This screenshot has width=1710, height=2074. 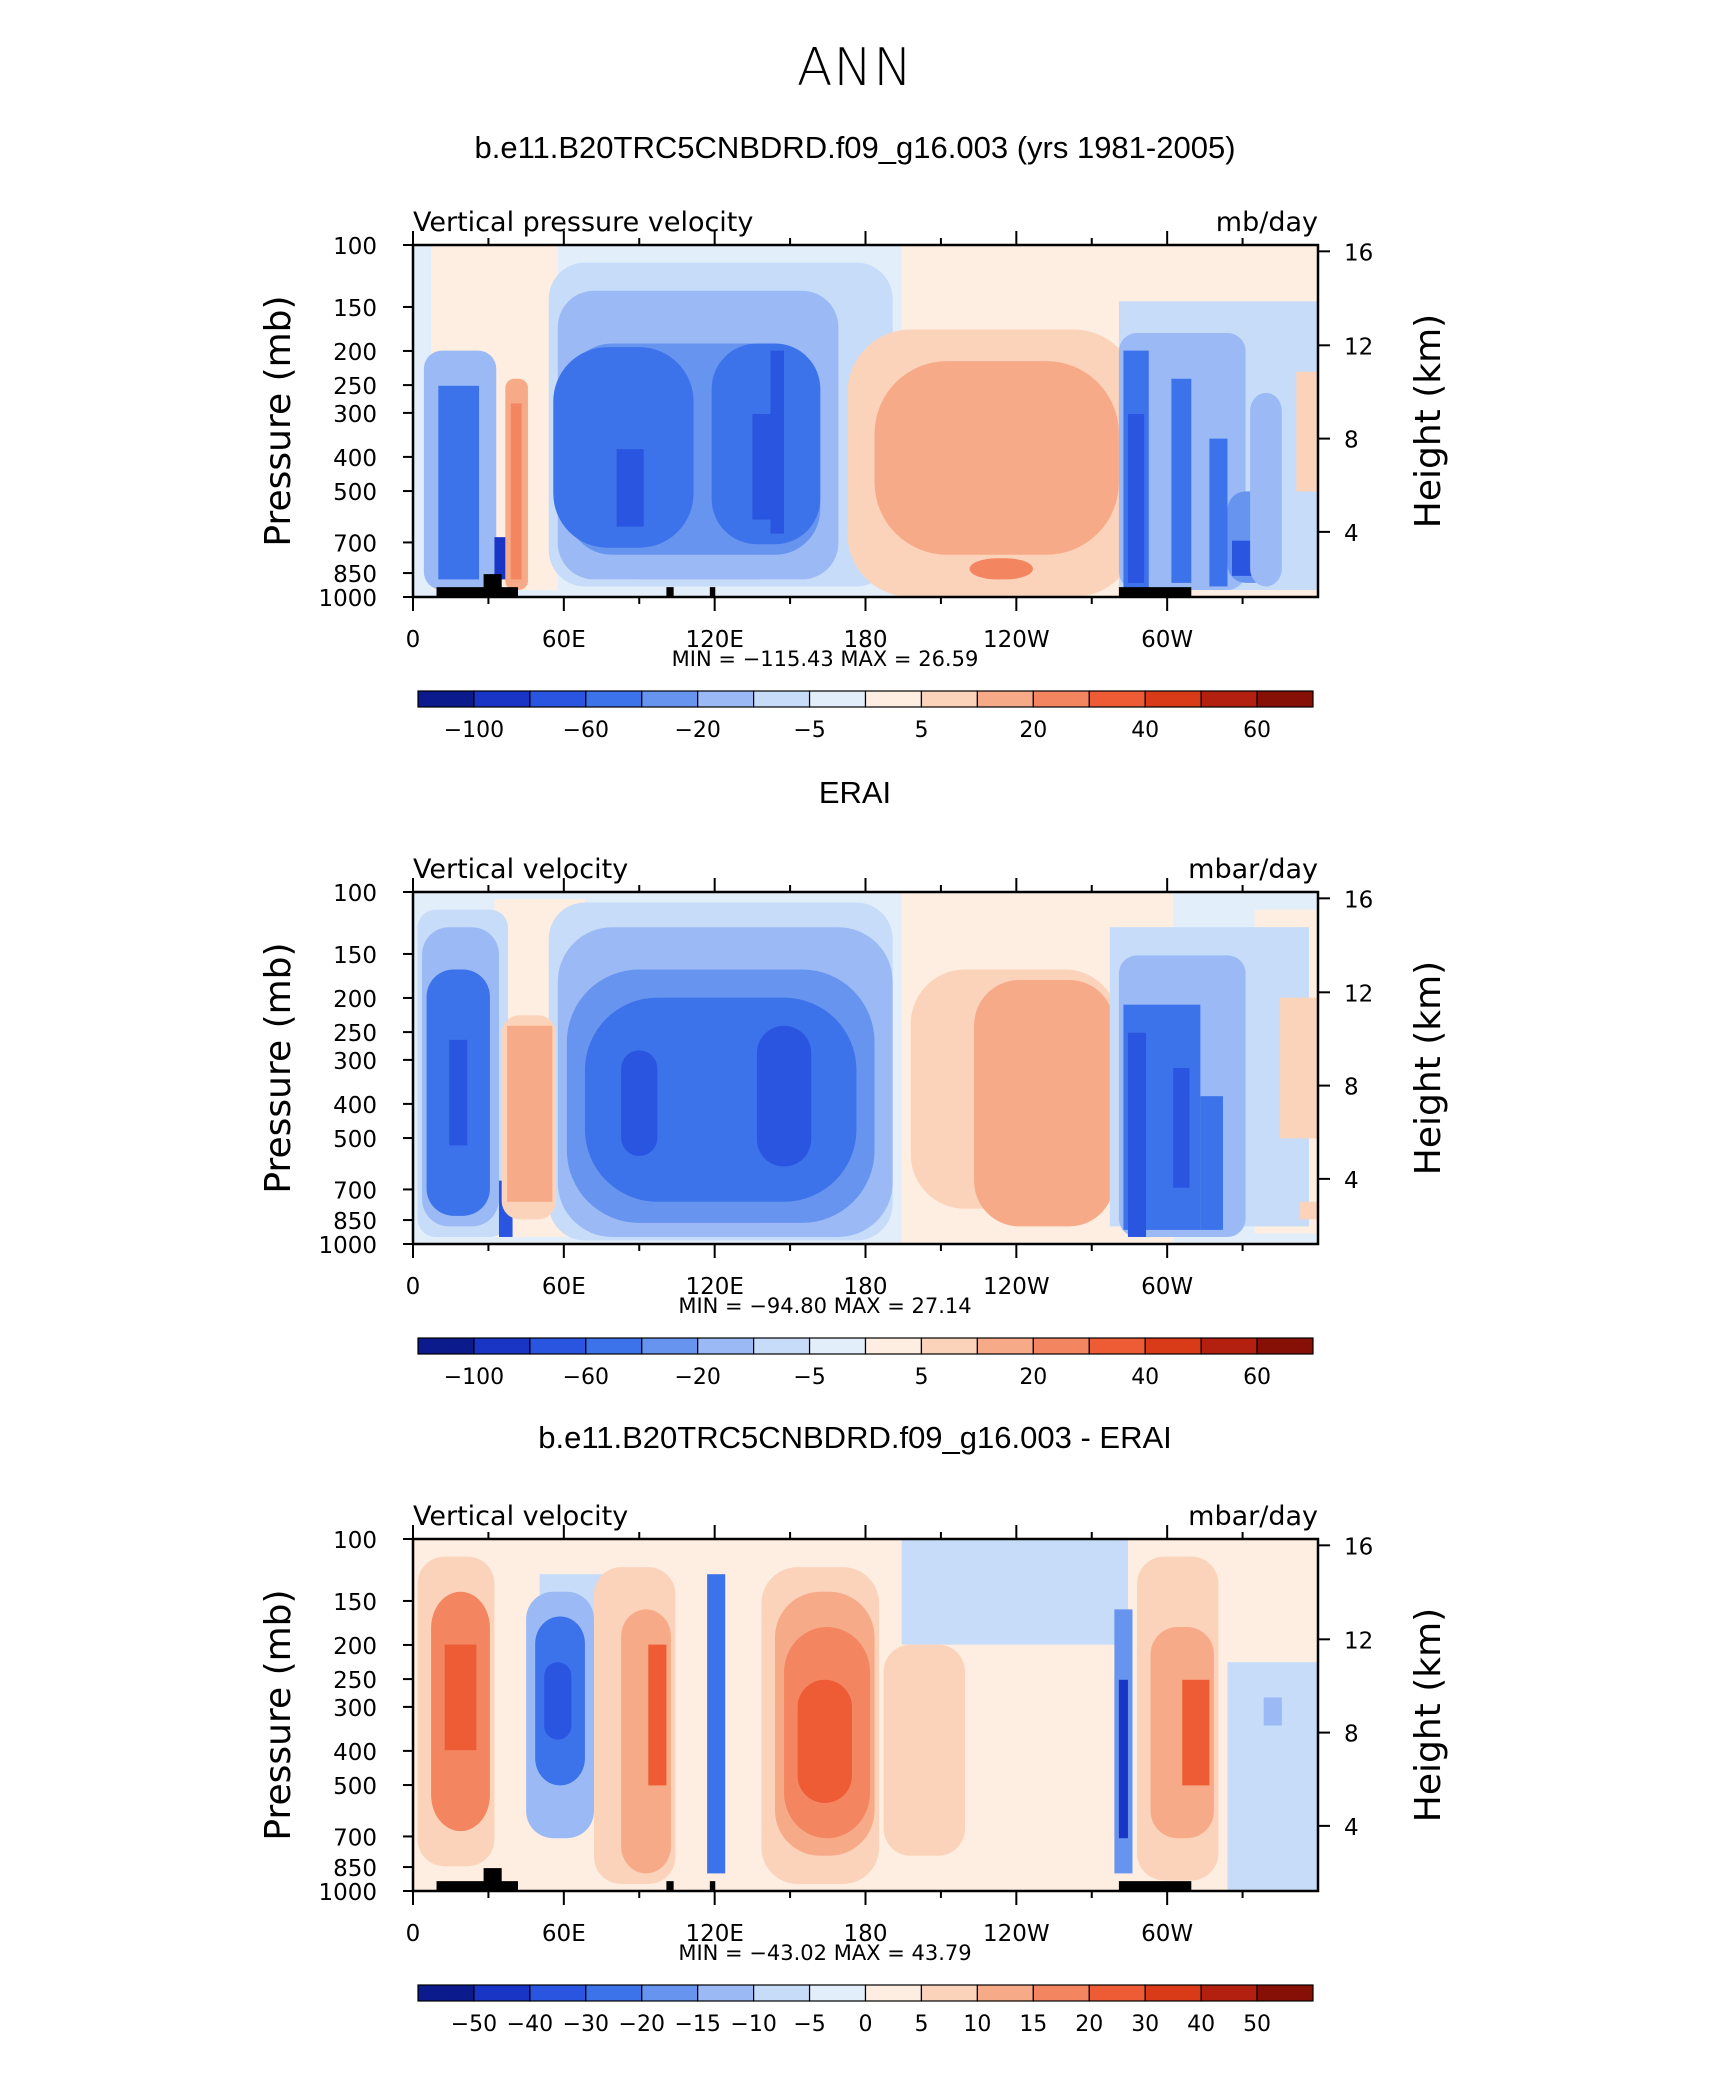 What do you see at coordinates (866, 1934) in the screenshot?
I see `x-tick-label: 180` at bounding box center [866, 1934].